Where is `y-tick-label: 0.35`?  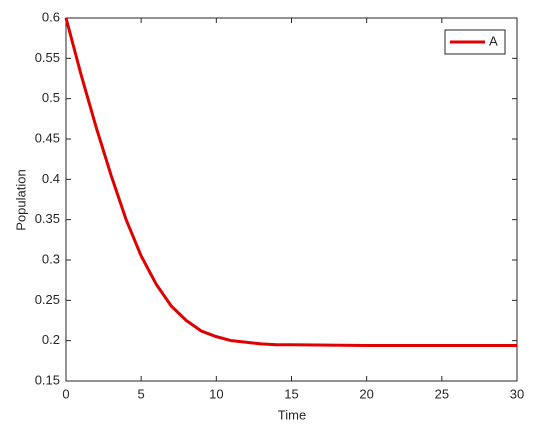 y-tick-label: 0.35 is located at coordinates (47, 218).